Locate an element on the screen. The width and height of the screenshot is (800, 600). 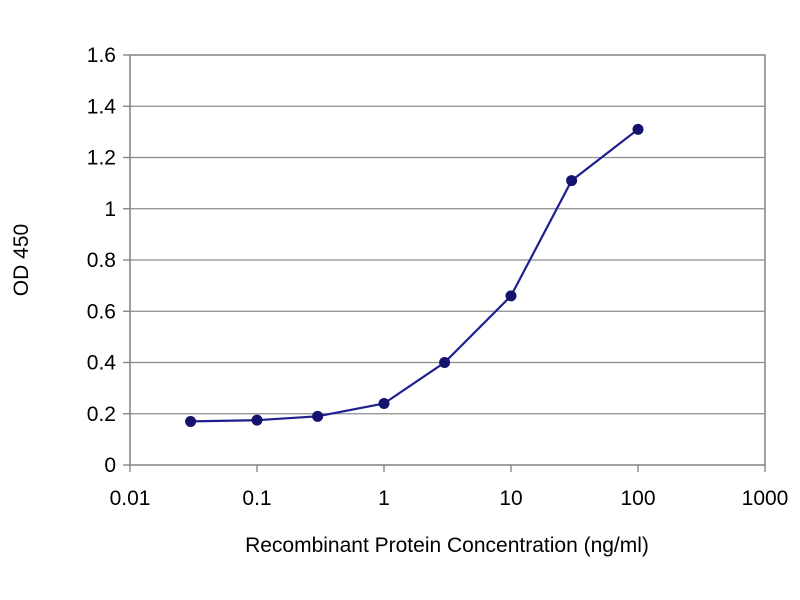
y-tick-label: 1.2 is located at coordinates (101, 158).